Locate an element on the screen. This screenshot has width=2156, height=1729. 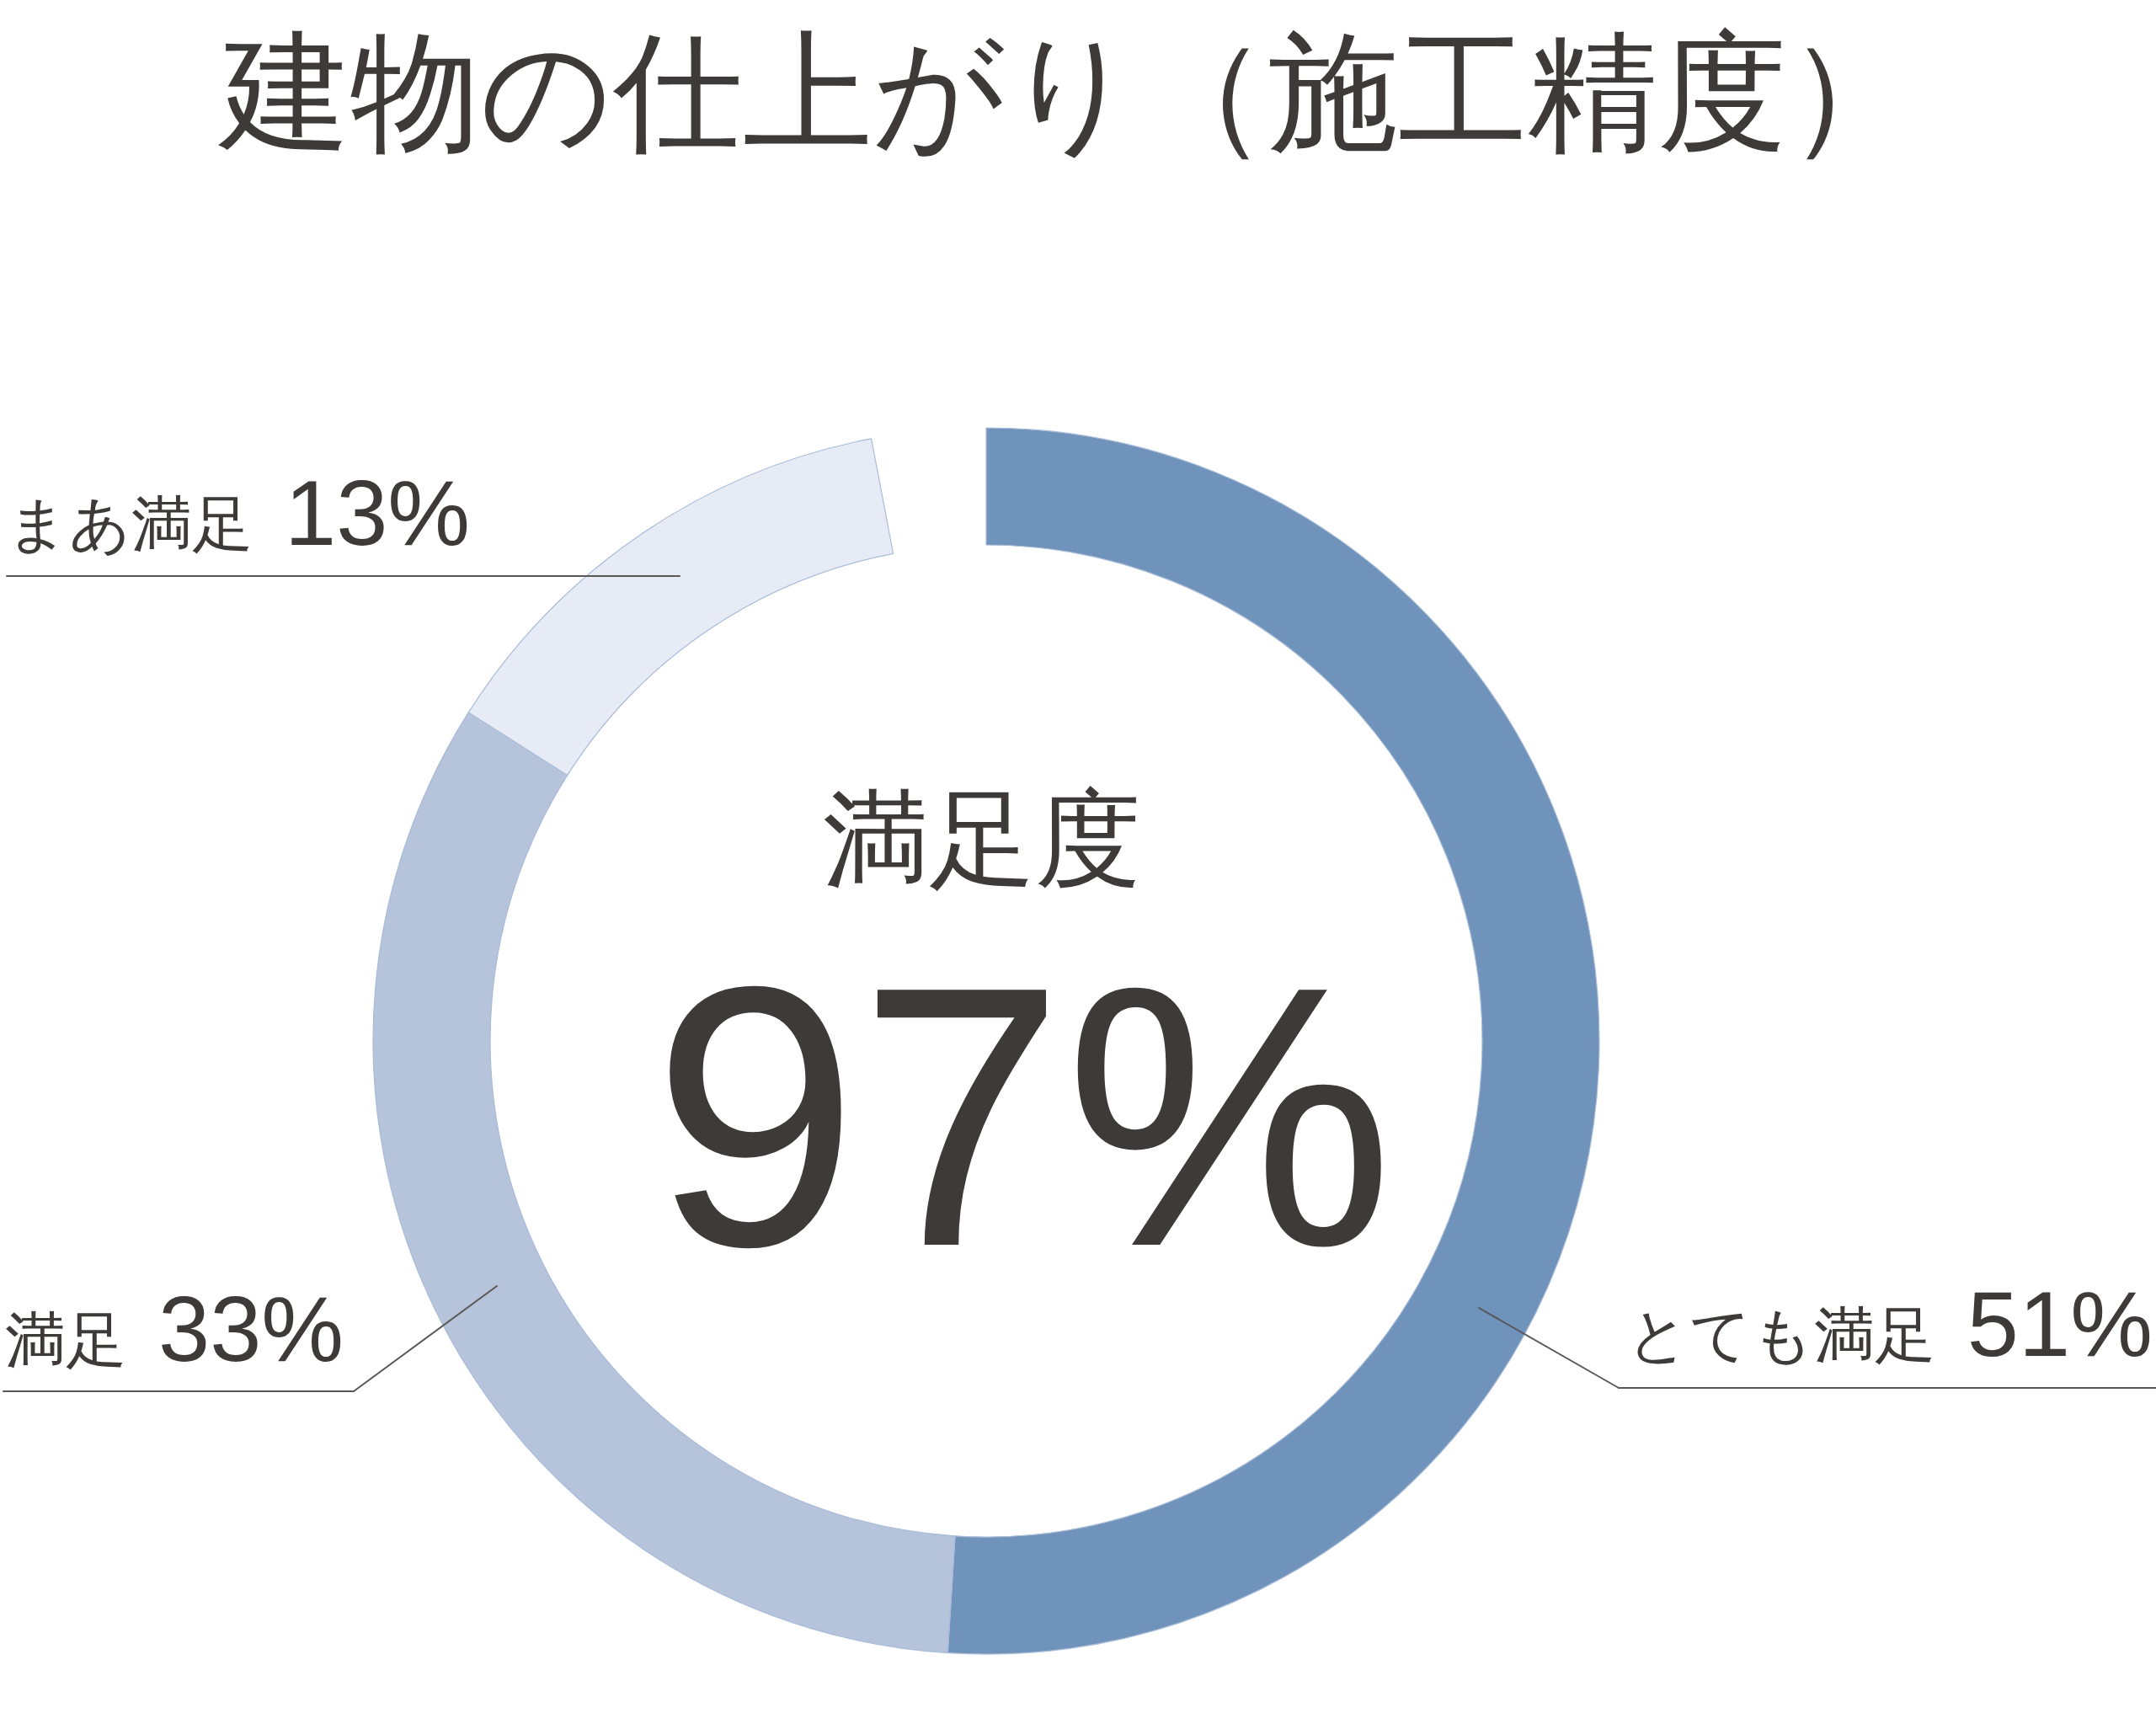
label: とても満足 51% is located at coordinates (1889, 1323).